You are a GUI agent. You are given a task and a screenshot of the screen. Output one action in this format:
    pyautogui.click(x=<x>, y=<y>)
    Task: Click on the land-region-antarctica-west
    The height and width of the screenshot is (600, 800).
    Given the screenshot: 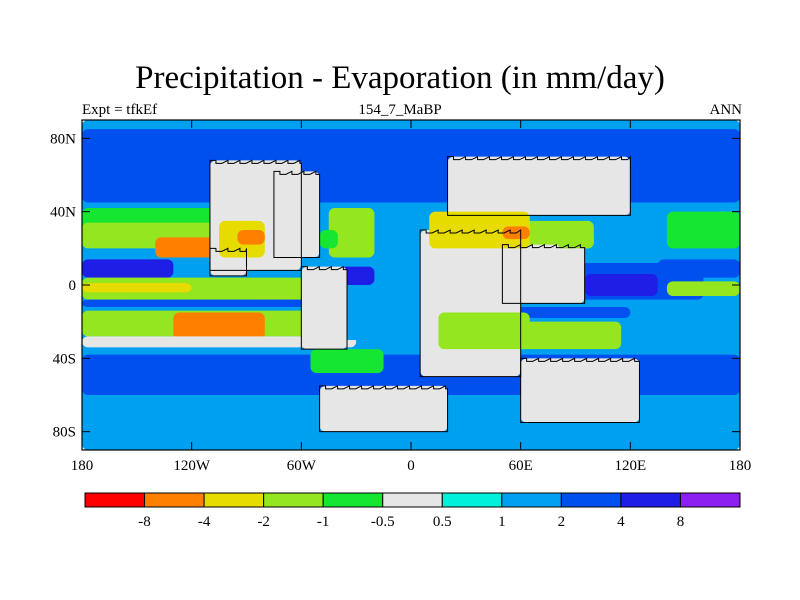 What is the action you would take?
    pyautogui.click(x=383, y=408)
    